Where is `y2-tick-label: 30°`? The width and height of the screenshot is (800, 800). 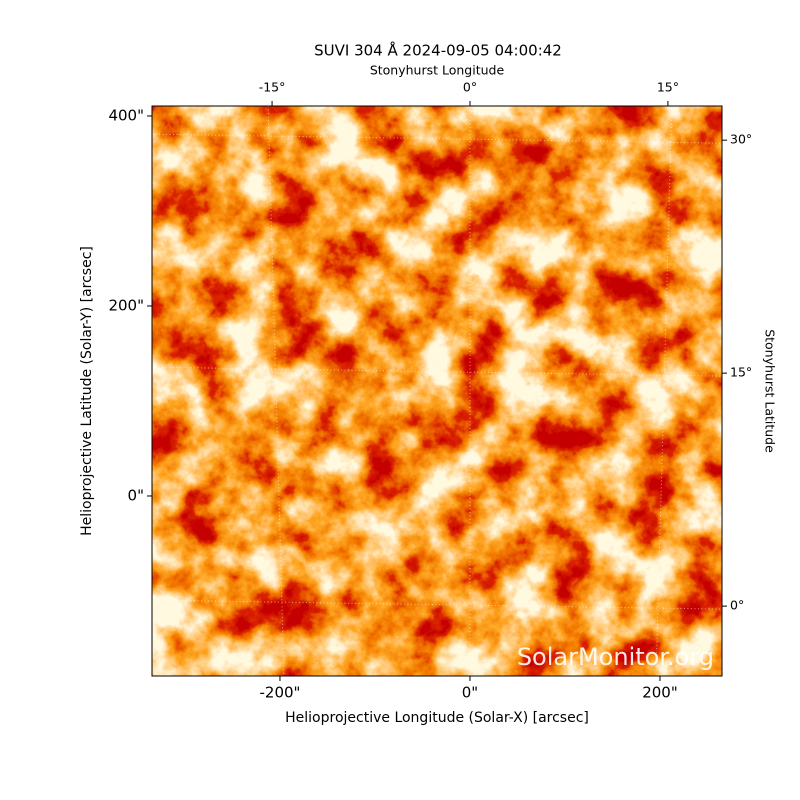 y2-tick-label: 30° is located at coordinates (741, 139).